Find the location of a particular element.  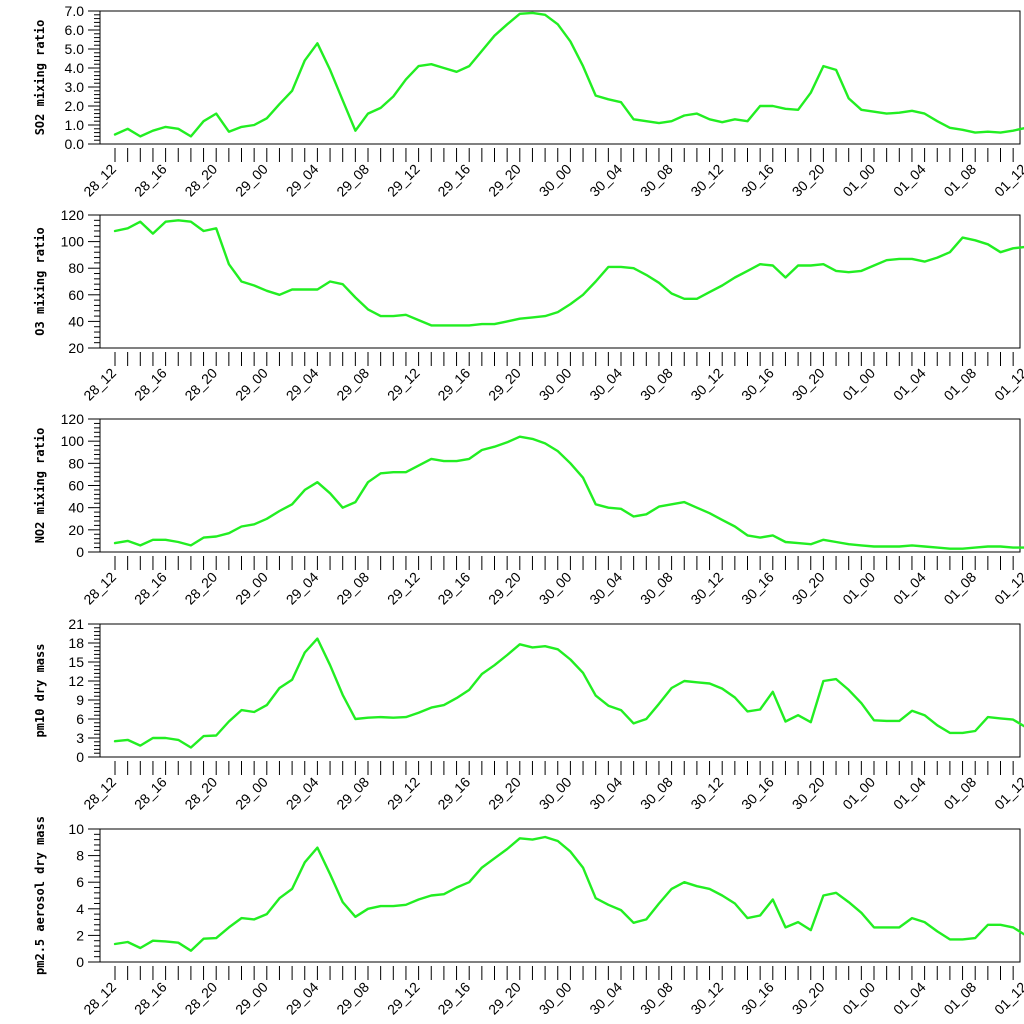

y-axis-label: pm2.5 aerosol dry mass is located at coordinates (40, 895).